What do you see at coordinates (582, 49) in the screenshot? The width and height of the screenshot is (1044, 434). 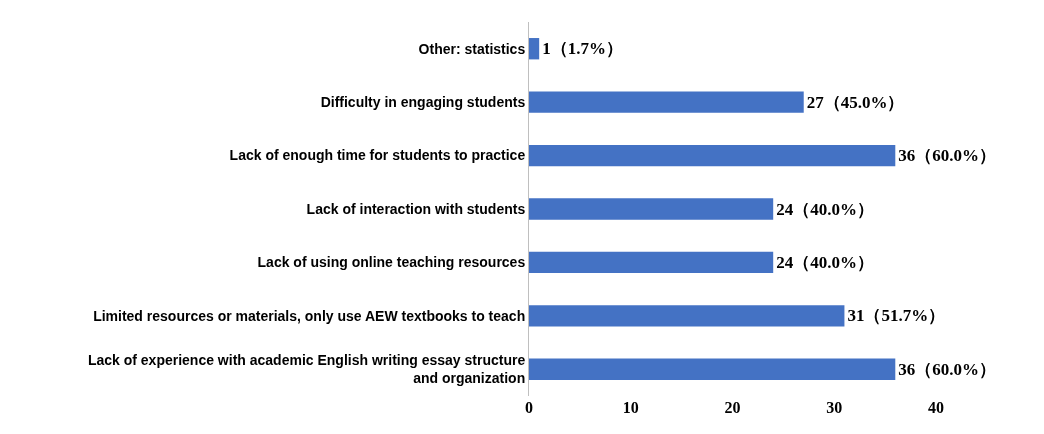 I see `data-label: 1（1.7%）` at bounding box center [582, 49].